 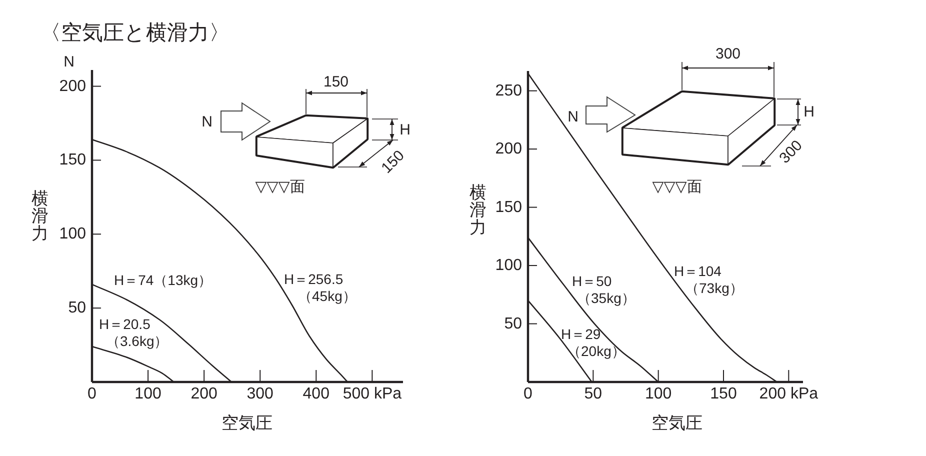 I want to click on x-tick-label: 150, so click(x=723, y=394).